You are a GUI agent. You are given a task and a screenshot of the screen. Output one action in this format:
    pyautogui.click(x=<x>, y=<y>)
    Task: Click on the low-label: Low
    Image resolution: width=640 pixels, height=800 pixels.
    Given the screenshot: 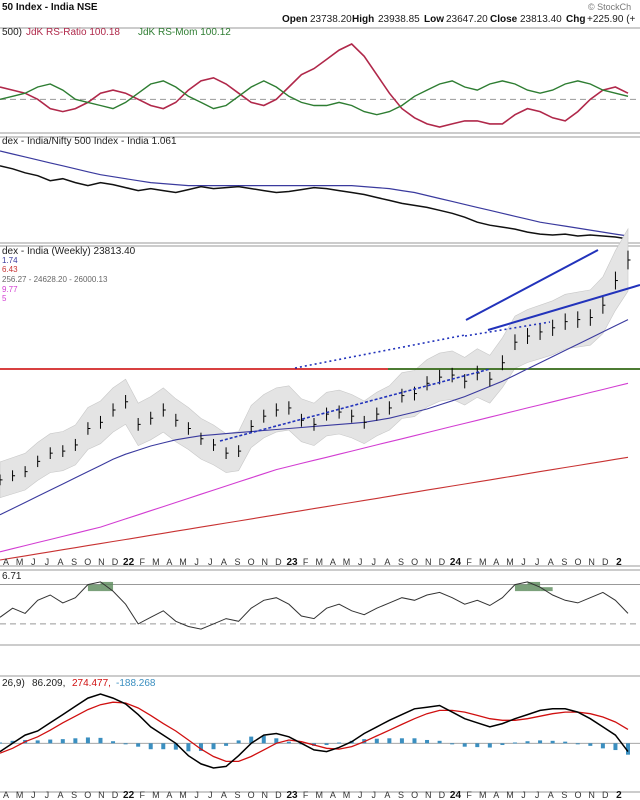 What is the action you would take?
    pyautogui.click(x=434, y=19)
    